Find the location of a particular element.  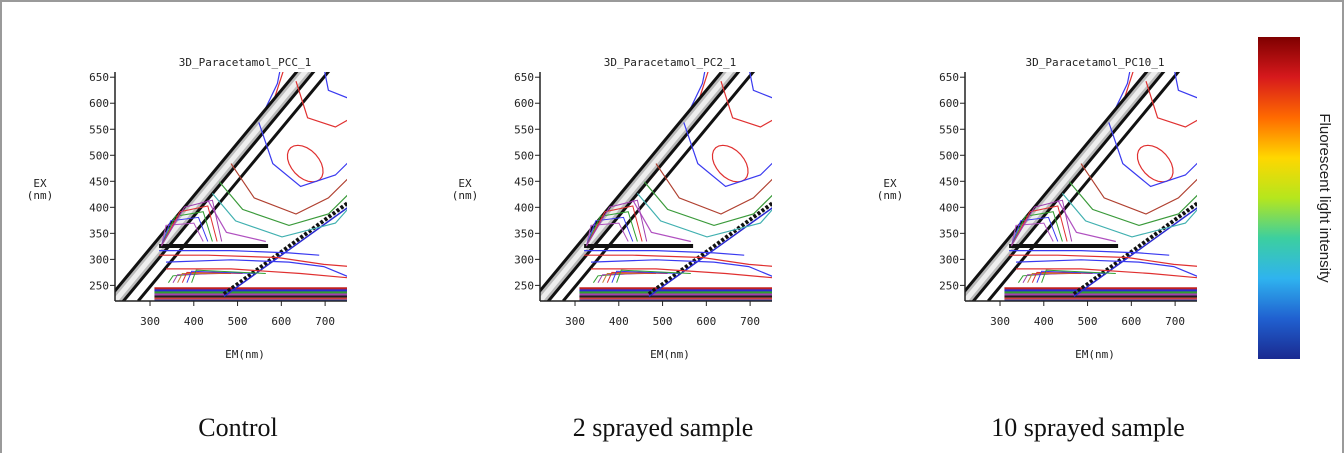

y-tick-label: 450 is located at coordinates (524, 181).